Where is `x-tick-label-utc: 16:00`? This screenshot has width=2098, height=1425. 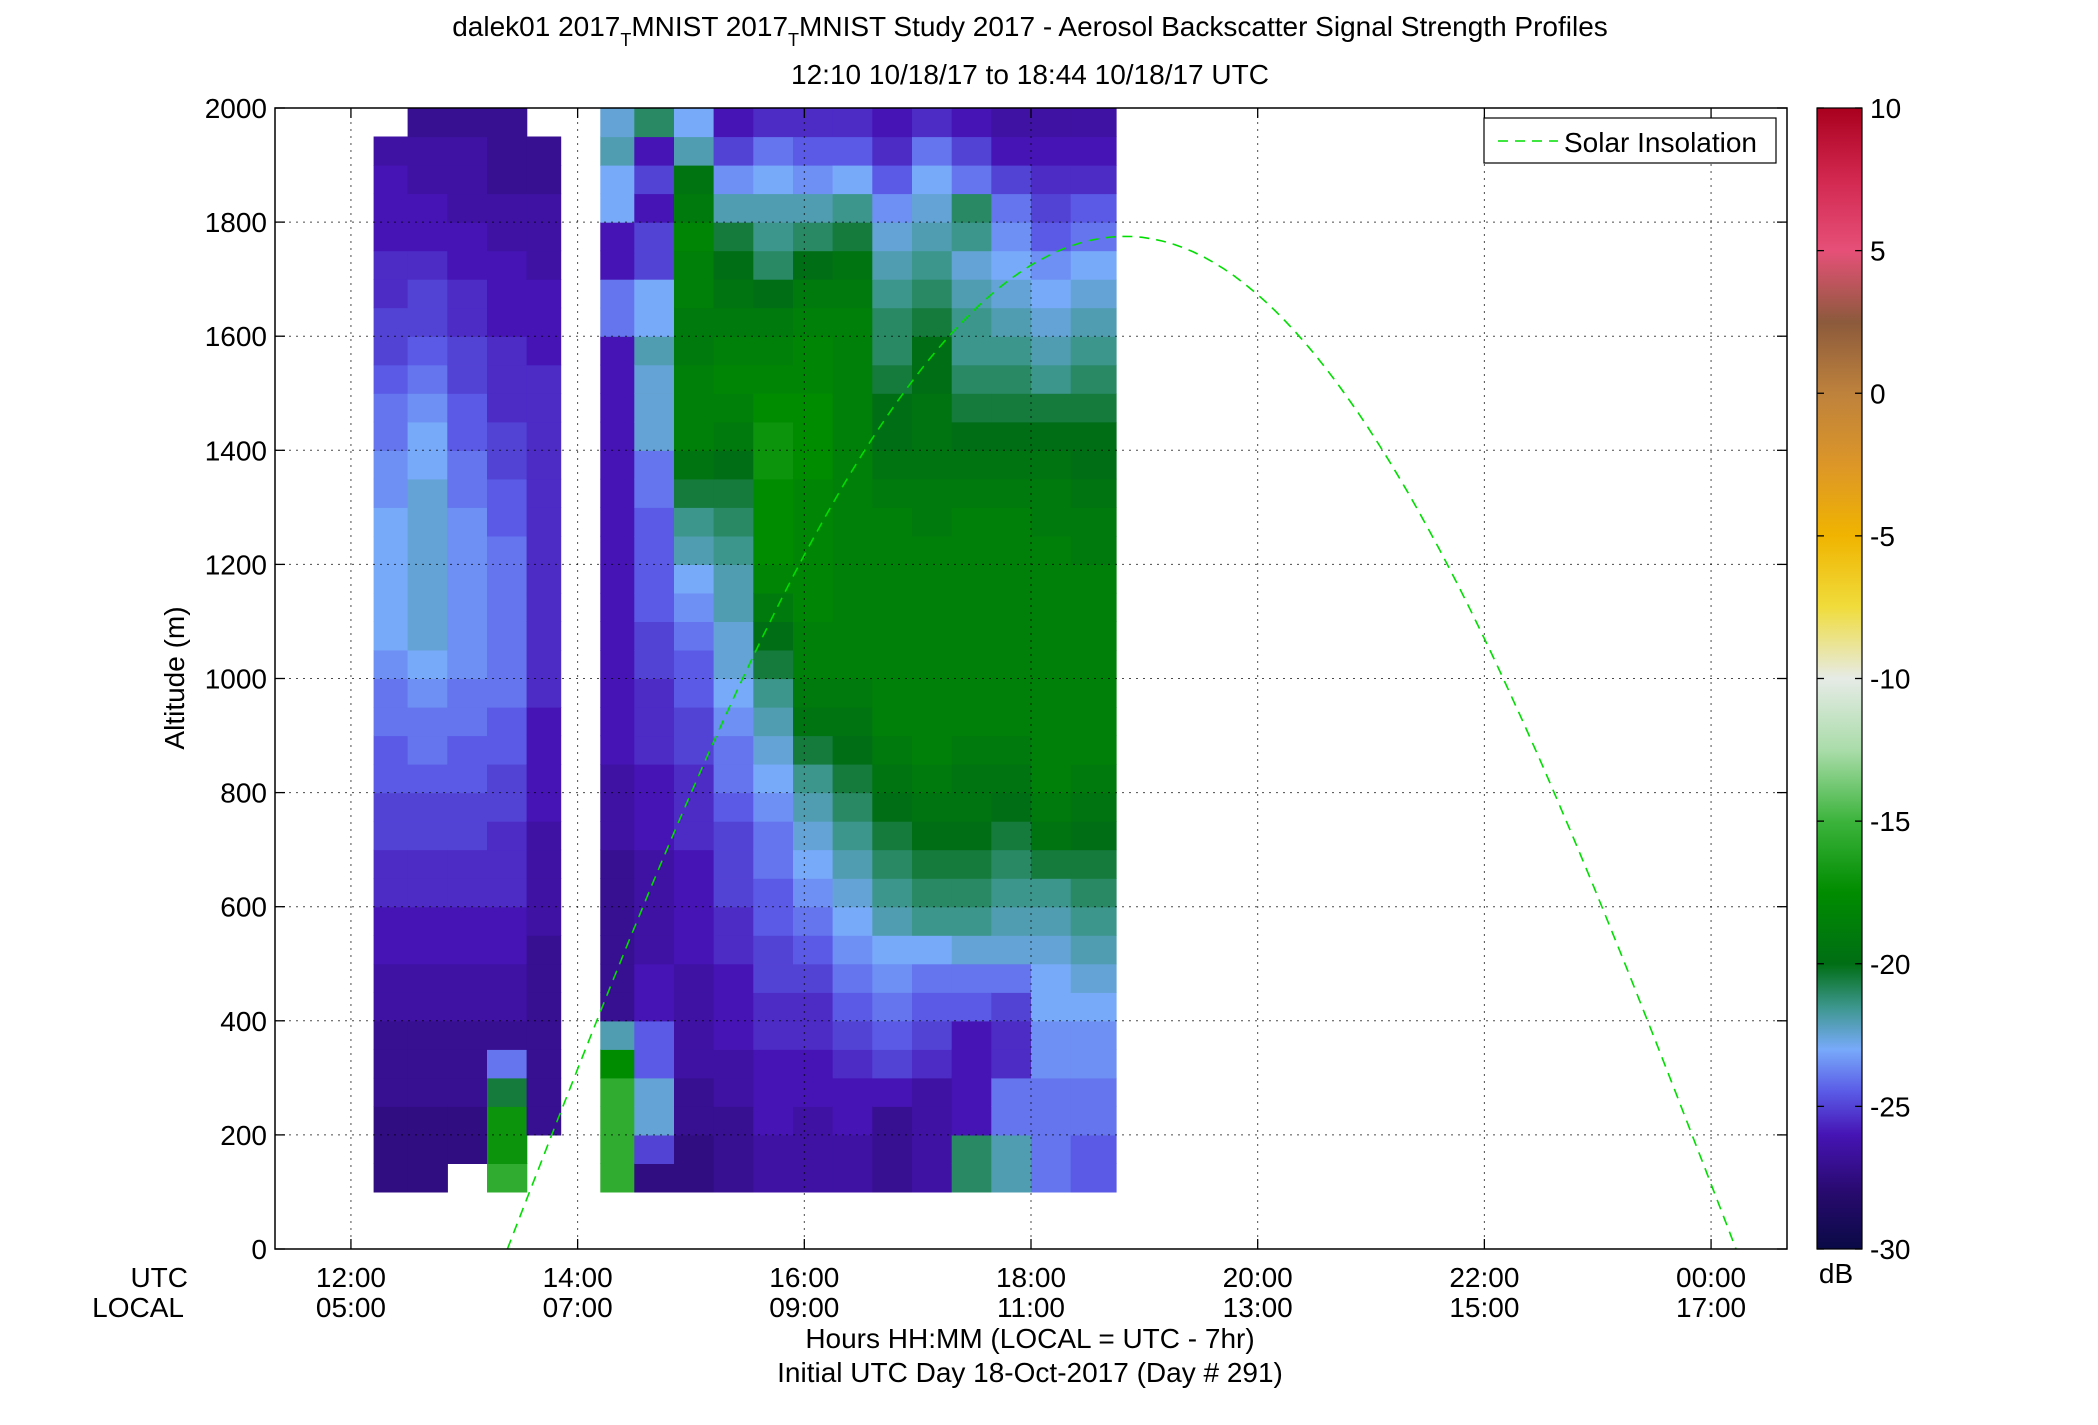
x-tick-label-utc: 16:00 is located at coordinates (804, 1277).